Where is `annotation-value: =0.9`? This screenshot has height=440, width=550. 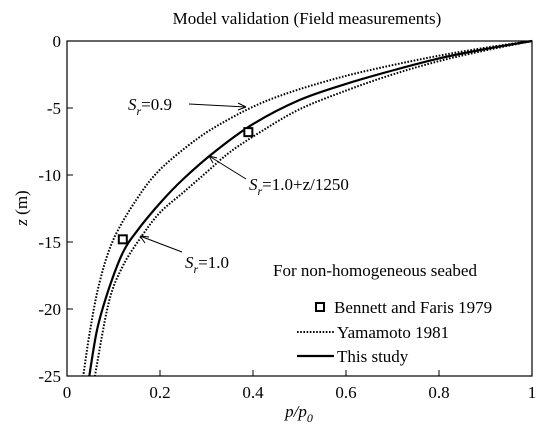 annotation-value: =0.9 is located at coordinates (156, 104).